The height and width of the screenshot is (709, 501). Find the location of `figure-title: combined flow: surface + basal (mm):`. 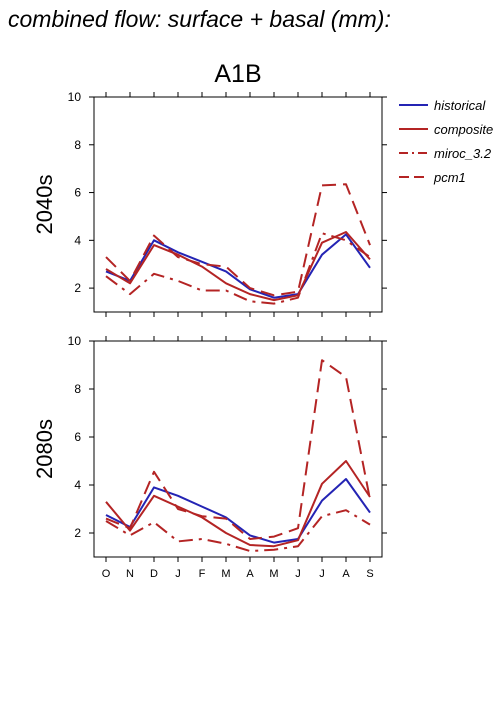

figure-title: combined flow: surface + basal (mm): is located at coordinates (199, 19).